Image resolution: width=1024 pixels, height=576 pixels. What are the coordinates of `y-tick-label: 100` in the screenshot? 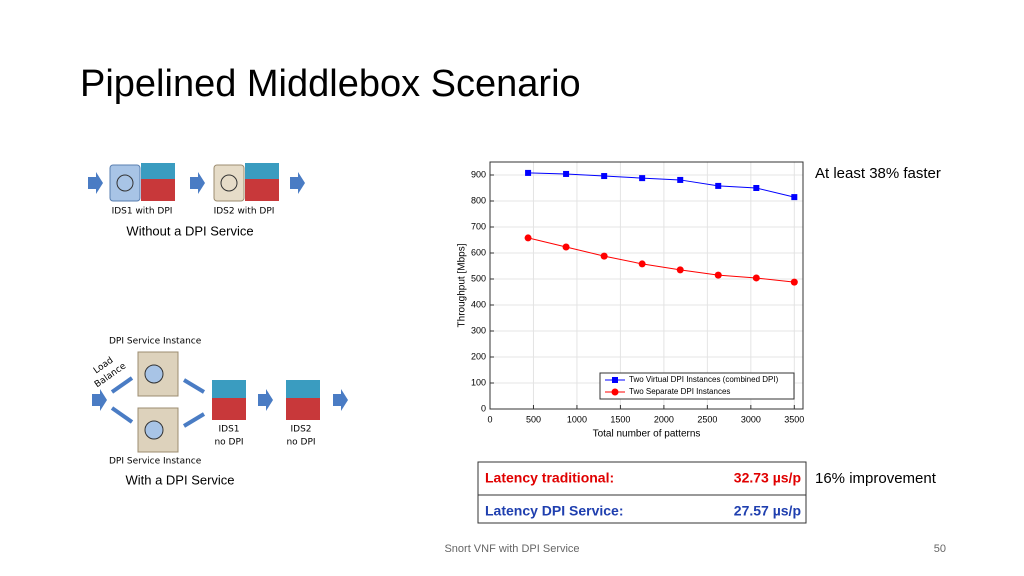 It's located at (478, 382).